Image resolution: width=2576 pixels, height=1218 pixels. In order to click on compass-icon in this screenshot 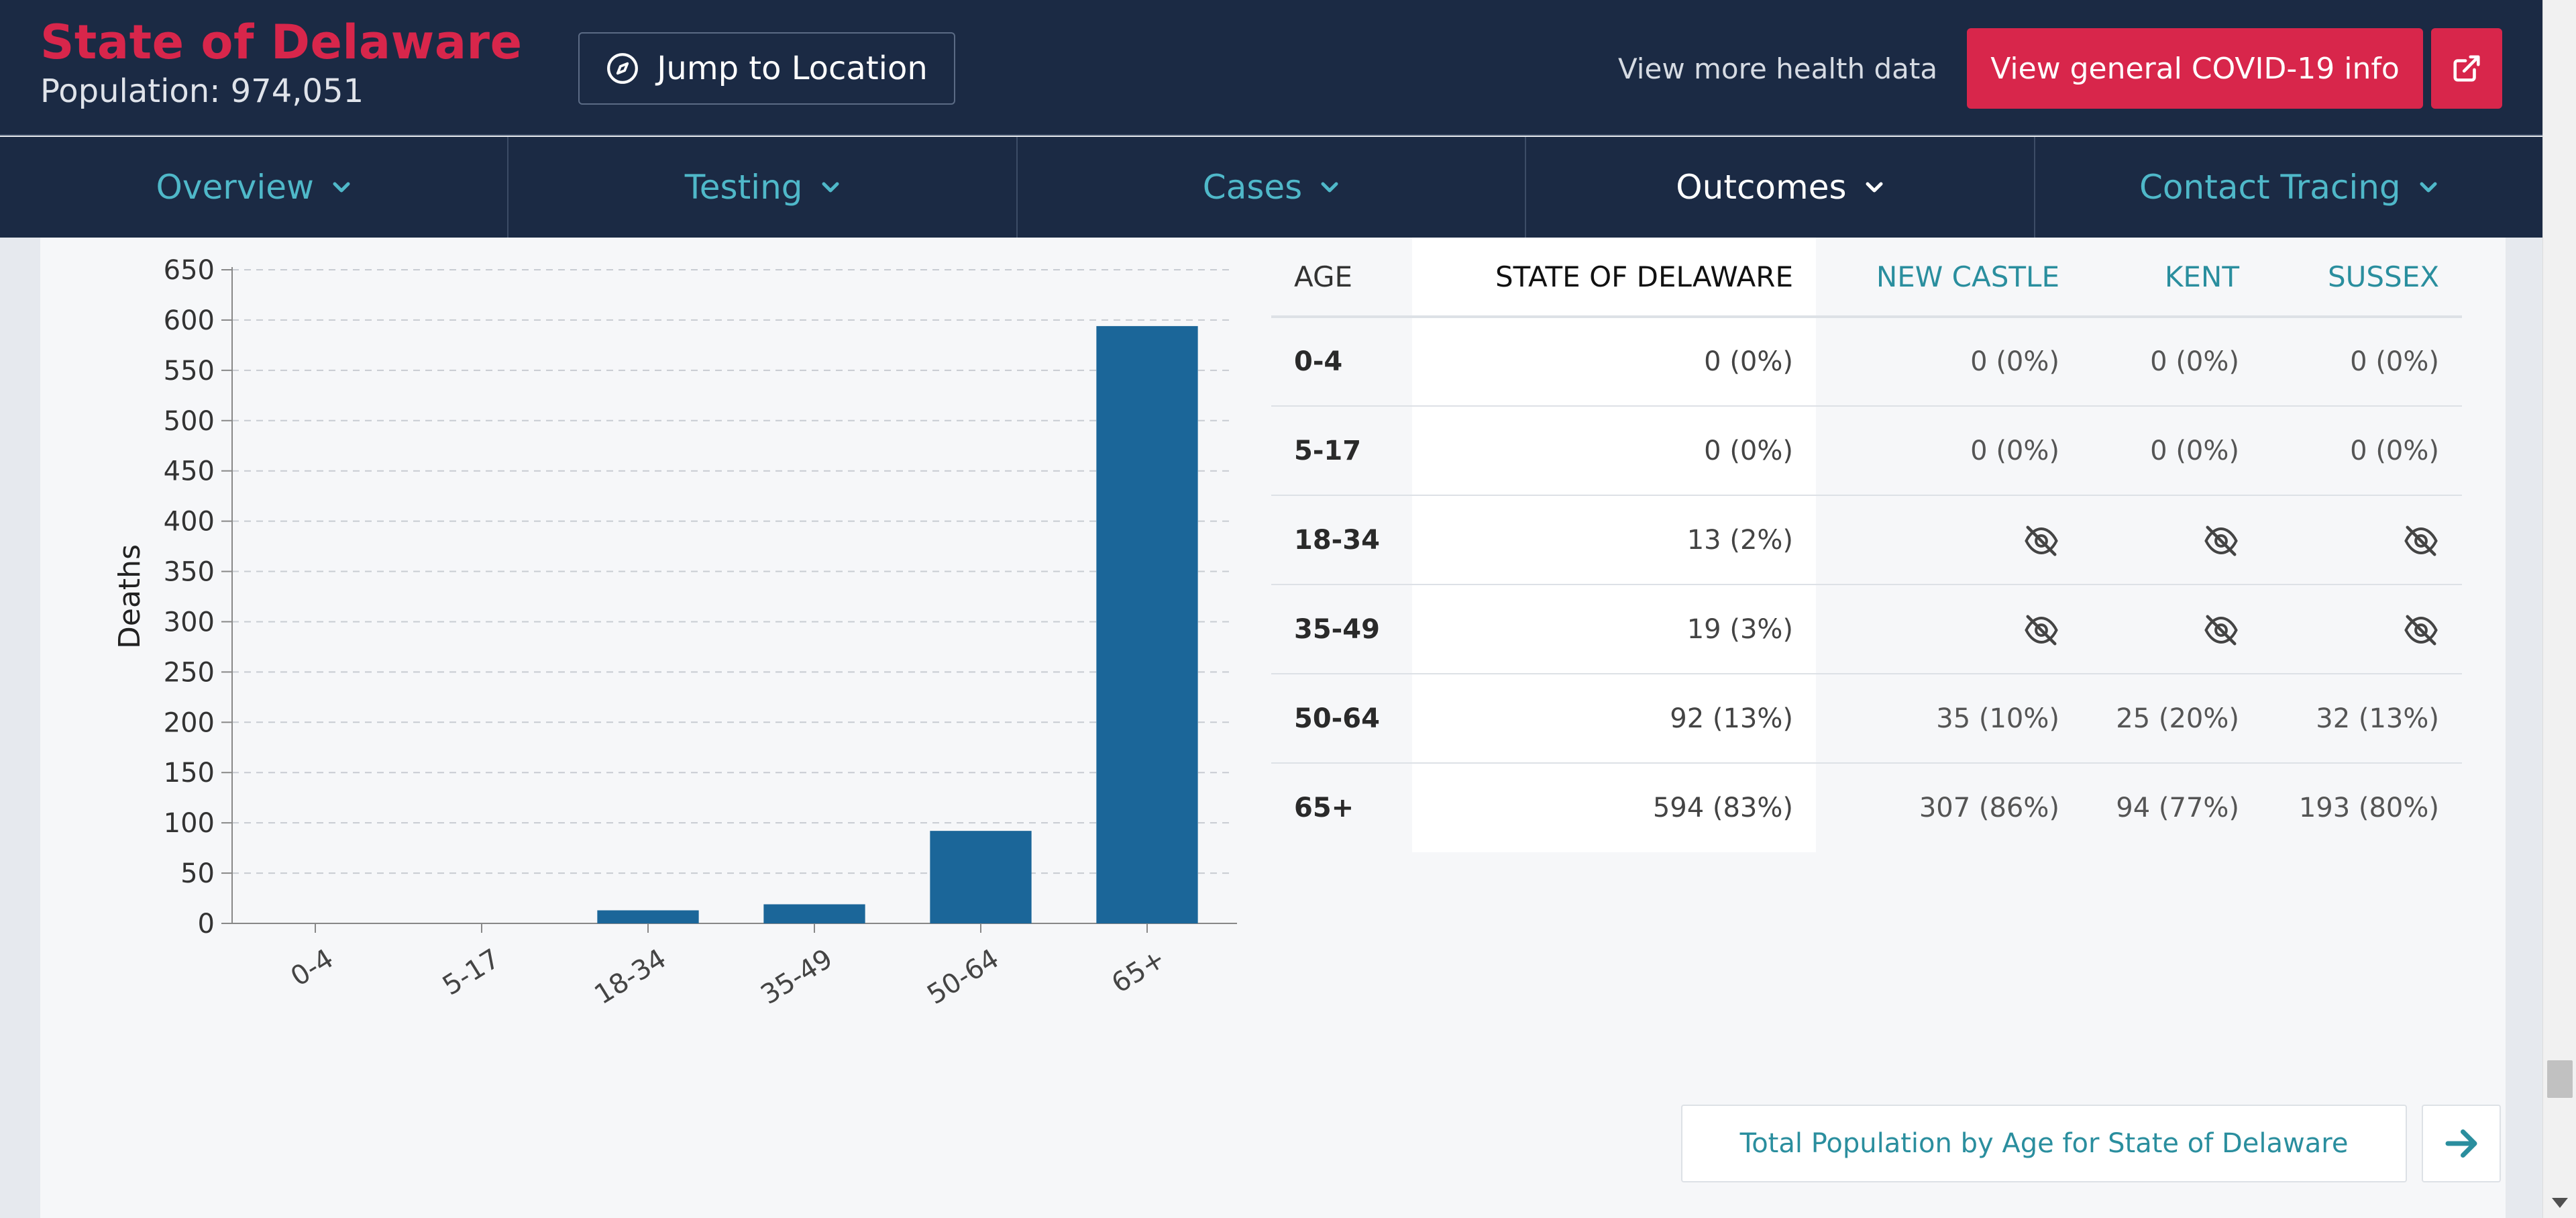, I will do `click(623, 69)`.